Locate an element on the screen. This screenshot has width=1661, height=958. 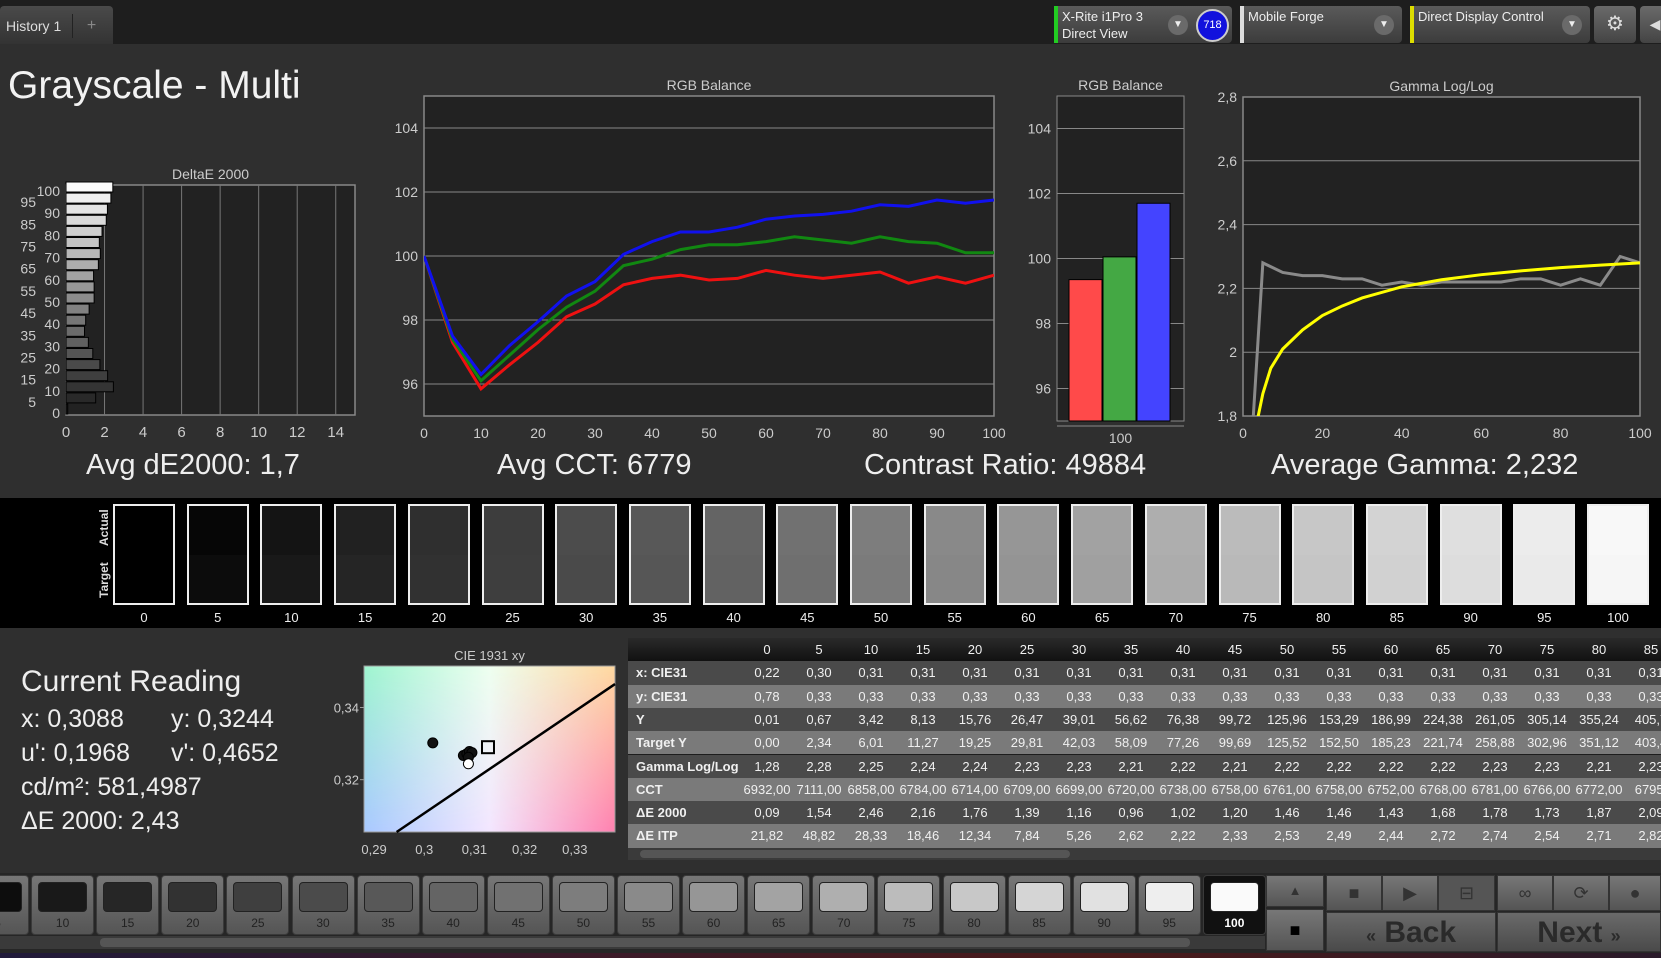
table-cell: 0,96 is located at coordinates (1131, 813).